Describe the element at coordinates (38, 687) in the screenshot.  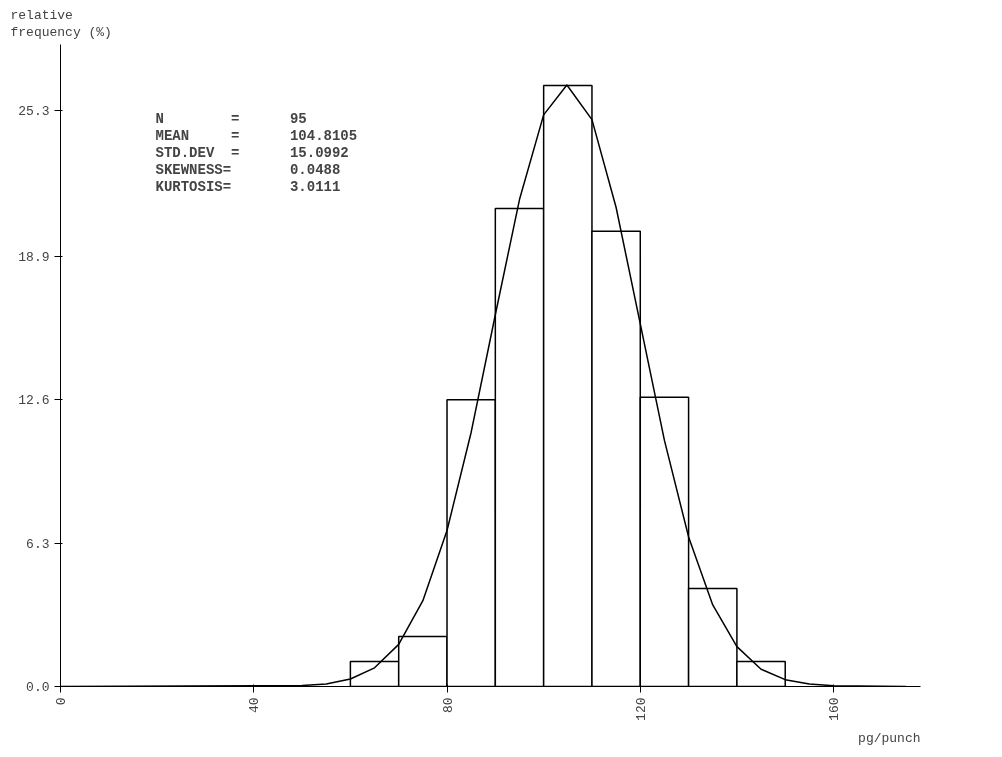
I see `y-tick-label: 0.0` at that location.